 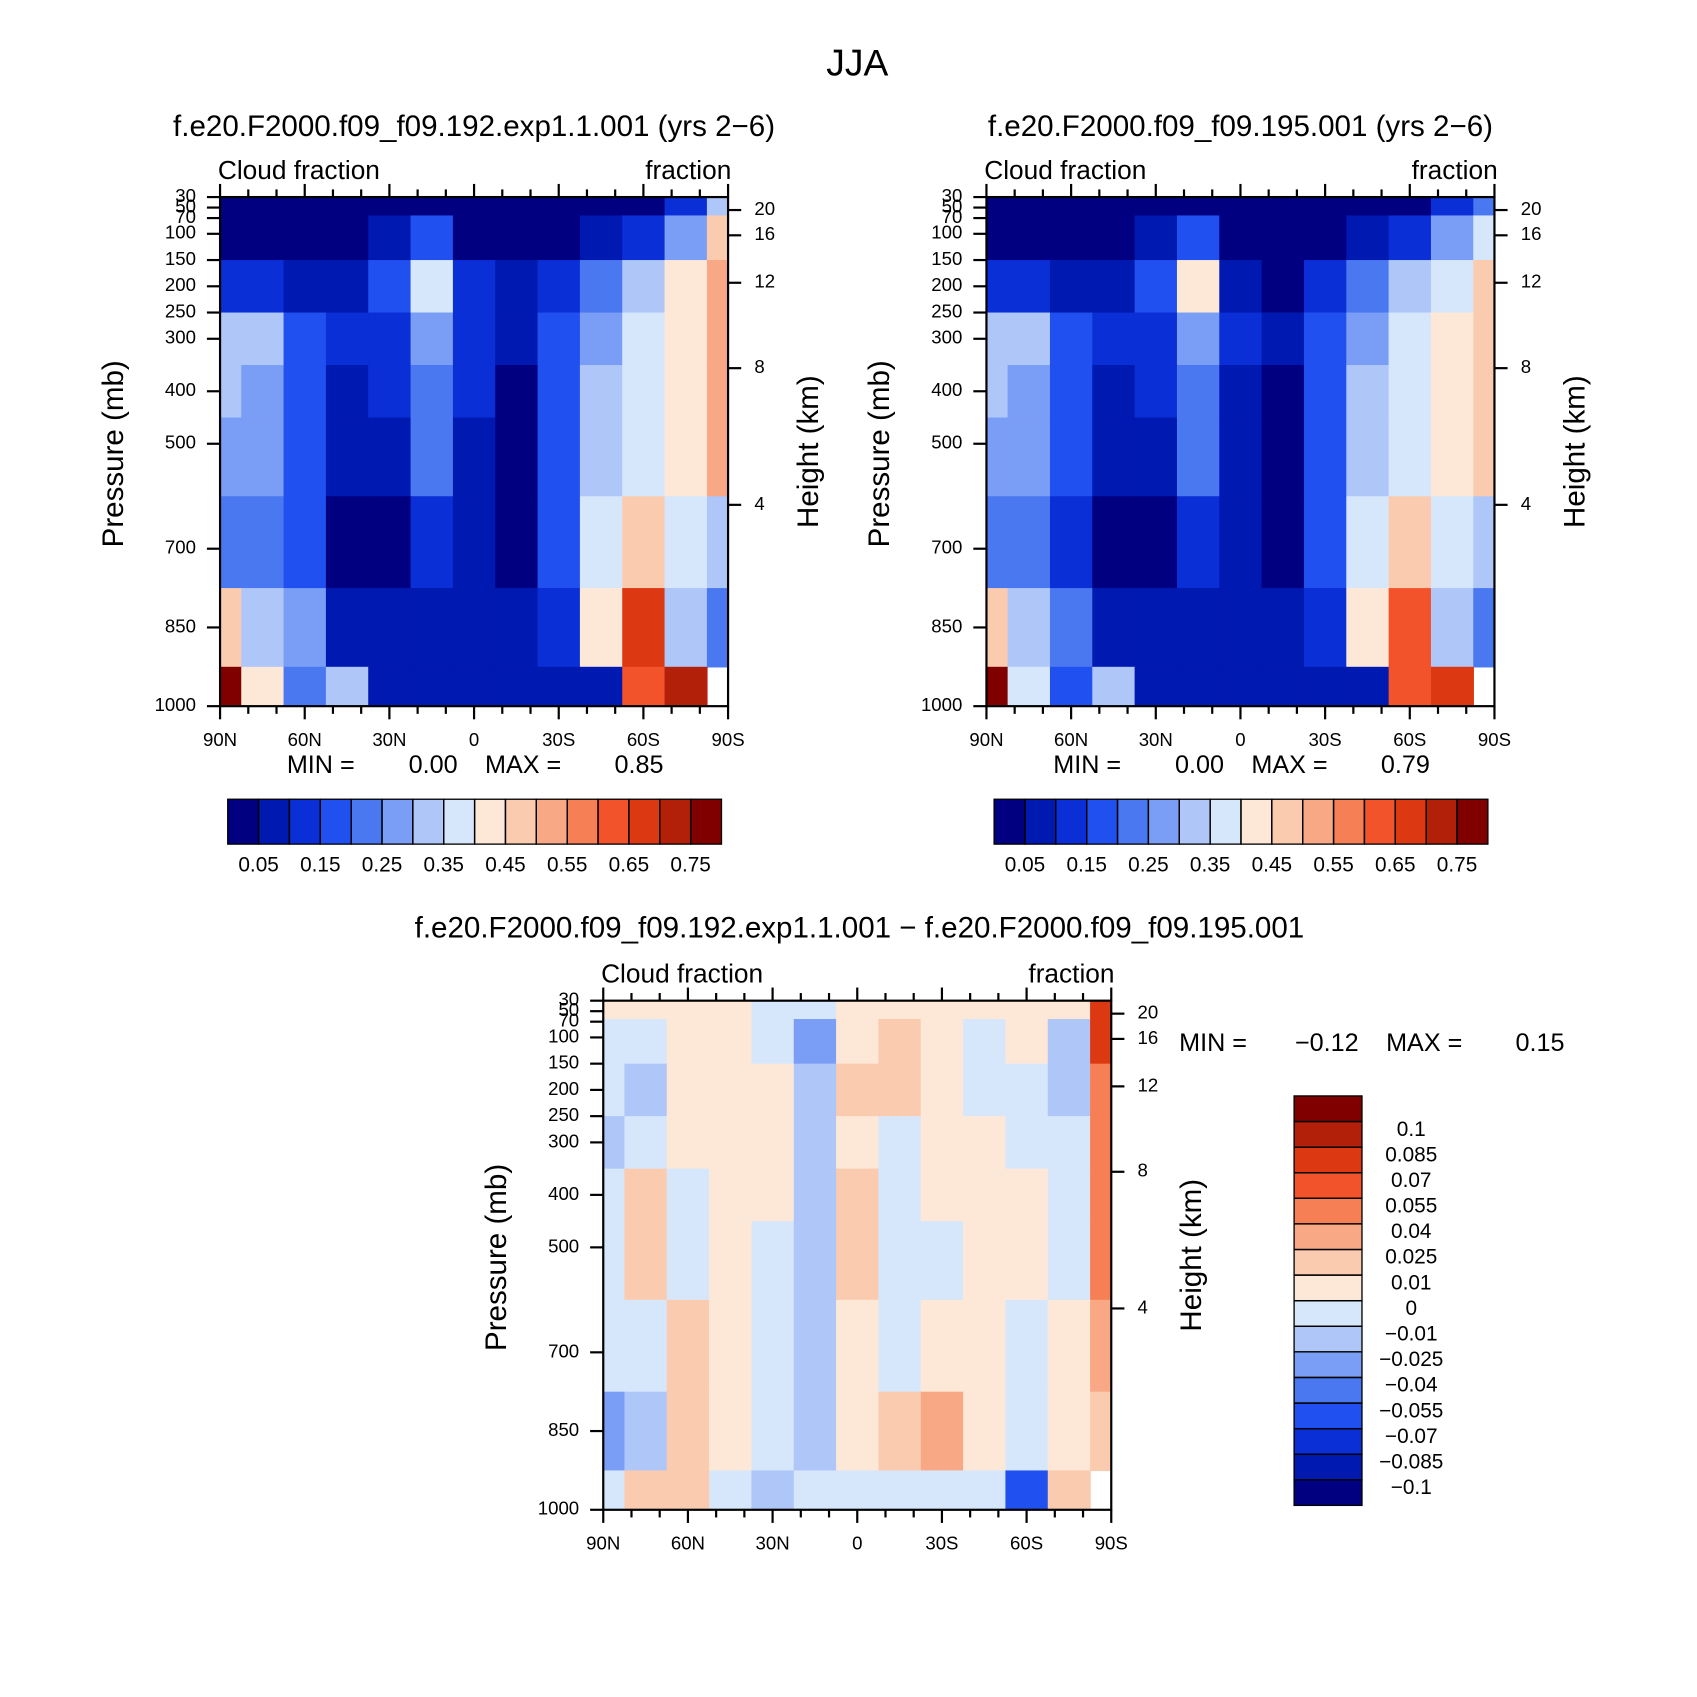 What do you see at coordinates (690, 865) in the screenshot?
I see `colorbar-label: 0.75` at bounding box center [690, 865].